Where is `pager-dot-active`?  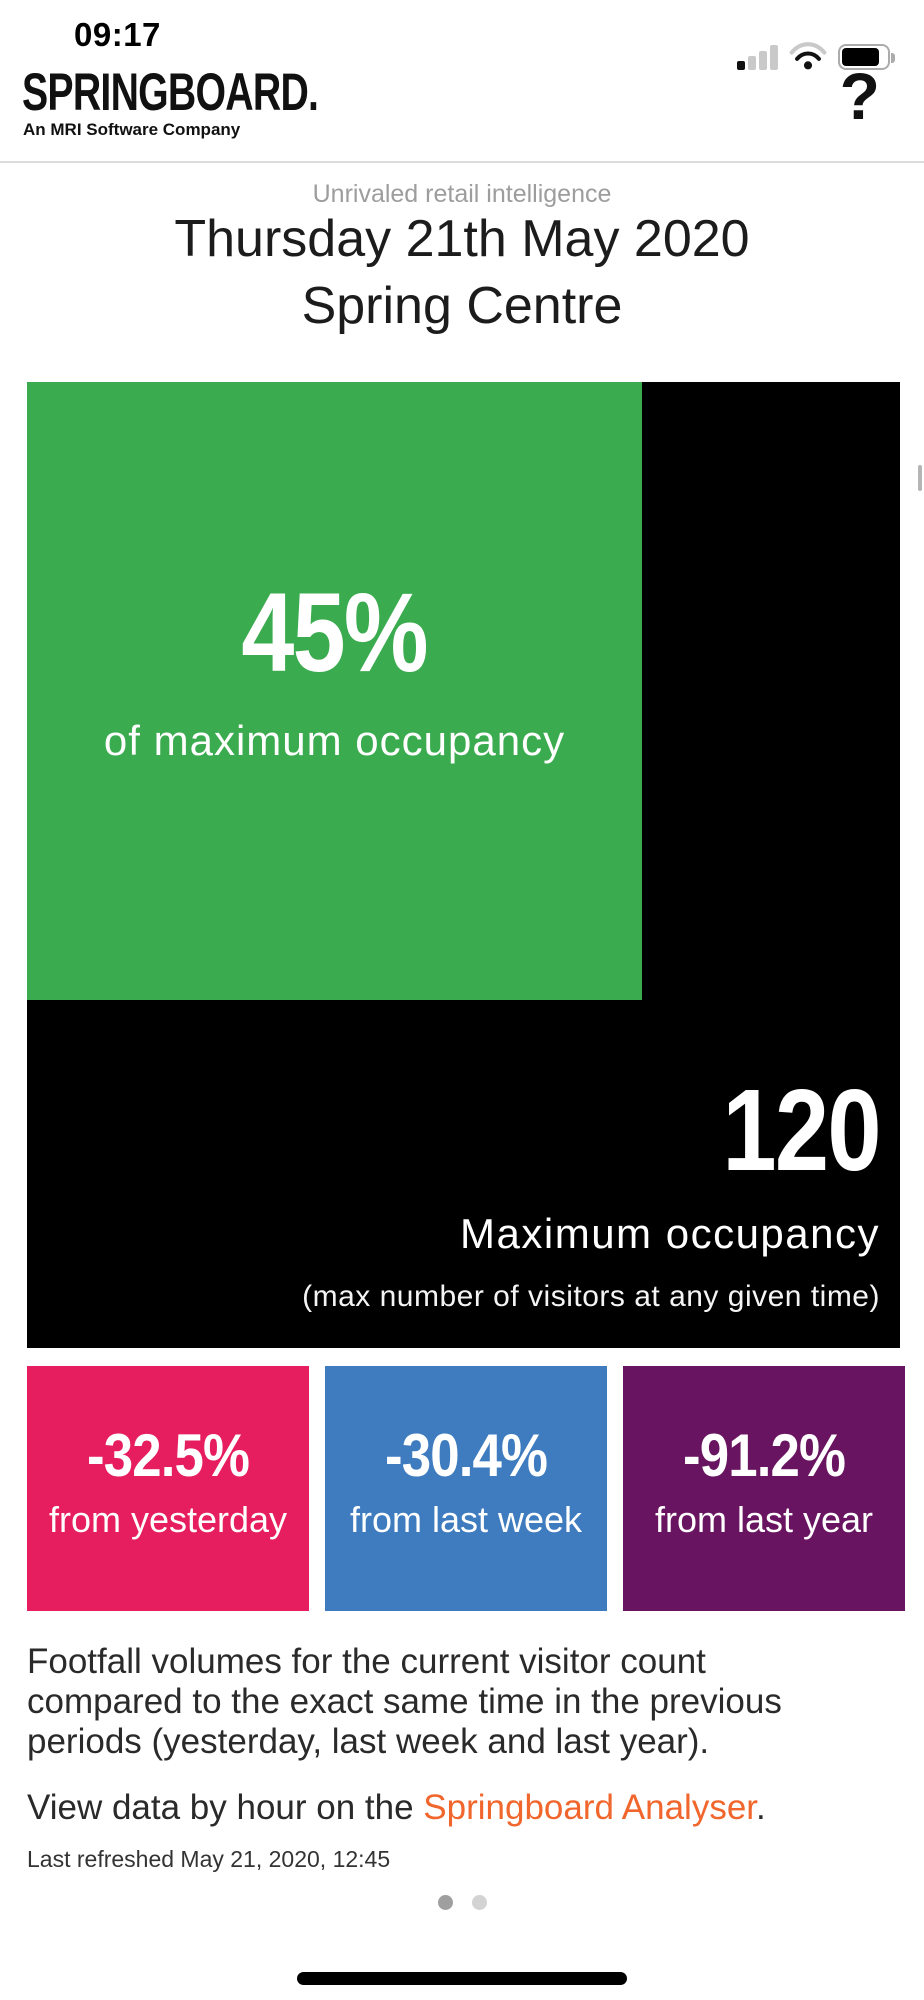
pager-dot-active is located at coordinates (445, 1902).